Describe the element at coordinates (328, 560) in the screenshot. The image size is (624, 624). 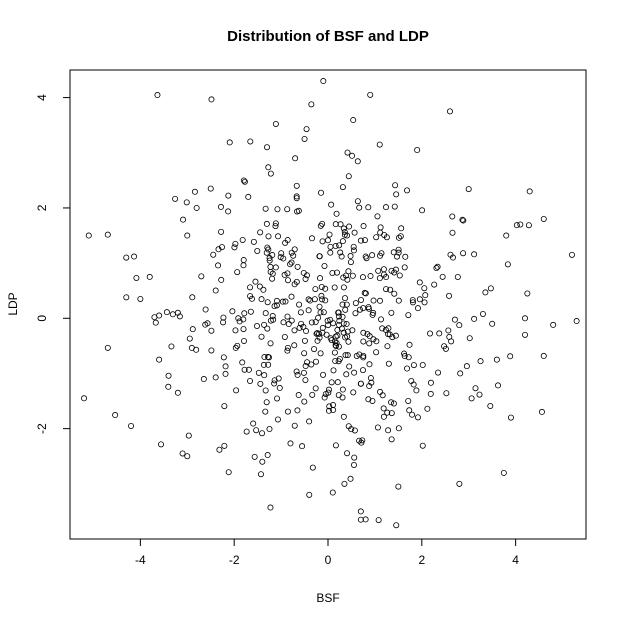
I see `x-tick-label: 0` at that location.